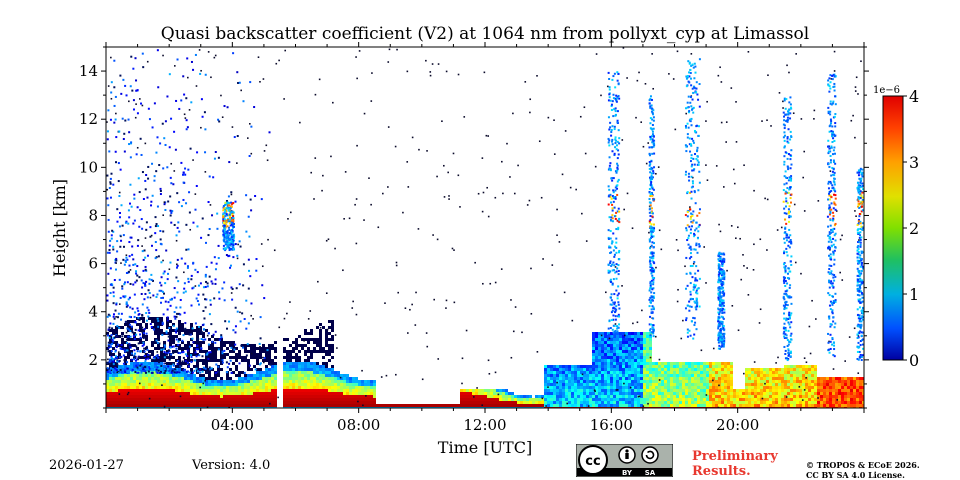  I want to click on colorbar: 1e−6, so click(888, 223).